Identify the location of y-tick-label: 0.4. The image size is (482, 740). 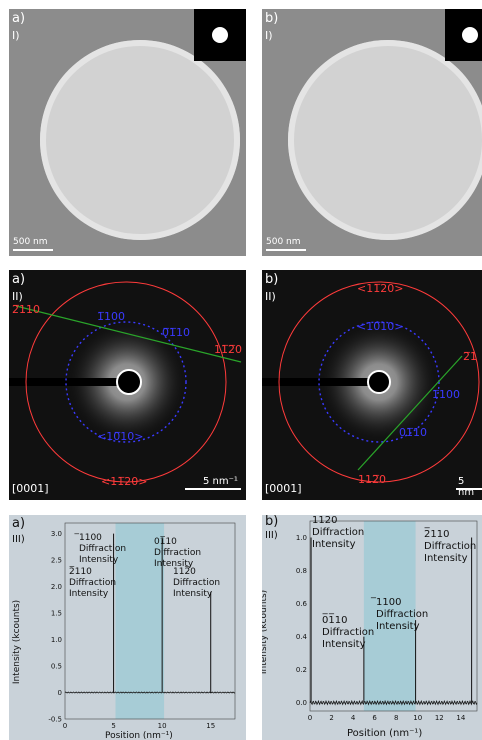
(302, 637).